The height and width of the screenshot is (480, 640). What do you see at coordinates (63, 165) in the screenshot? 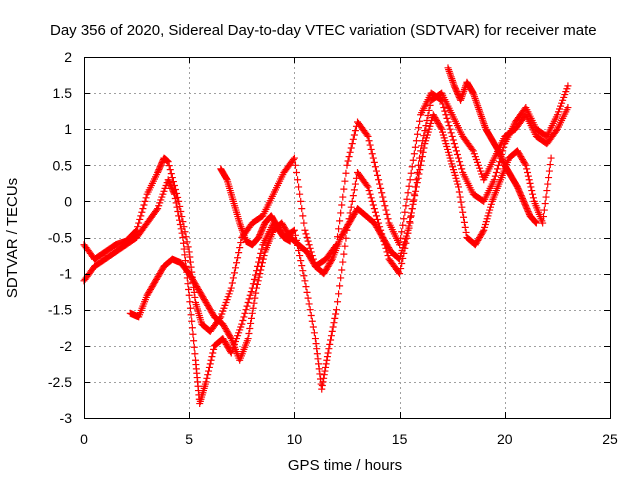
I see `y-tick-label: 0.5` at bounding box center [63, 165].